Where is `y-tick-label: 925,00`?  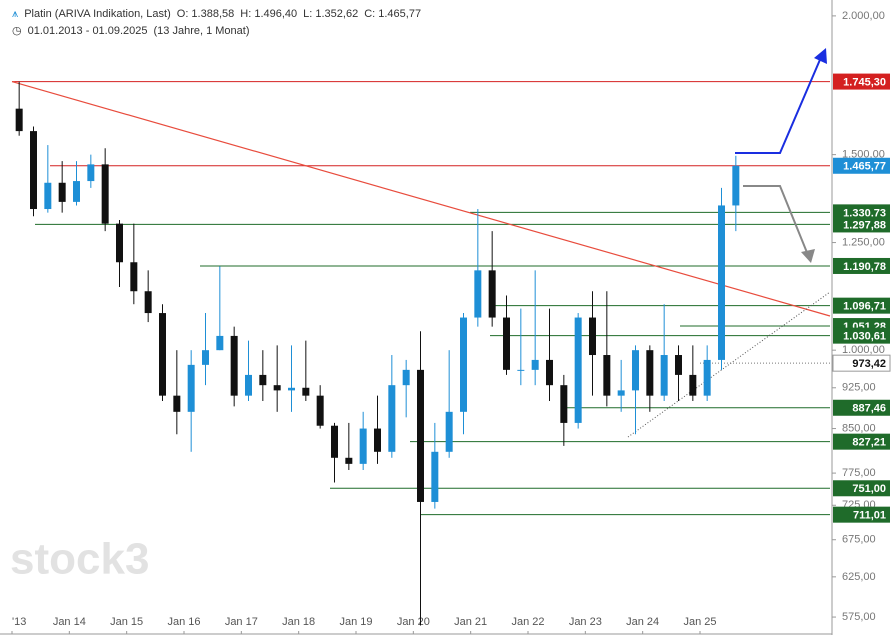
y-tick-label: 925,00 is located at coordinates (859, 388).